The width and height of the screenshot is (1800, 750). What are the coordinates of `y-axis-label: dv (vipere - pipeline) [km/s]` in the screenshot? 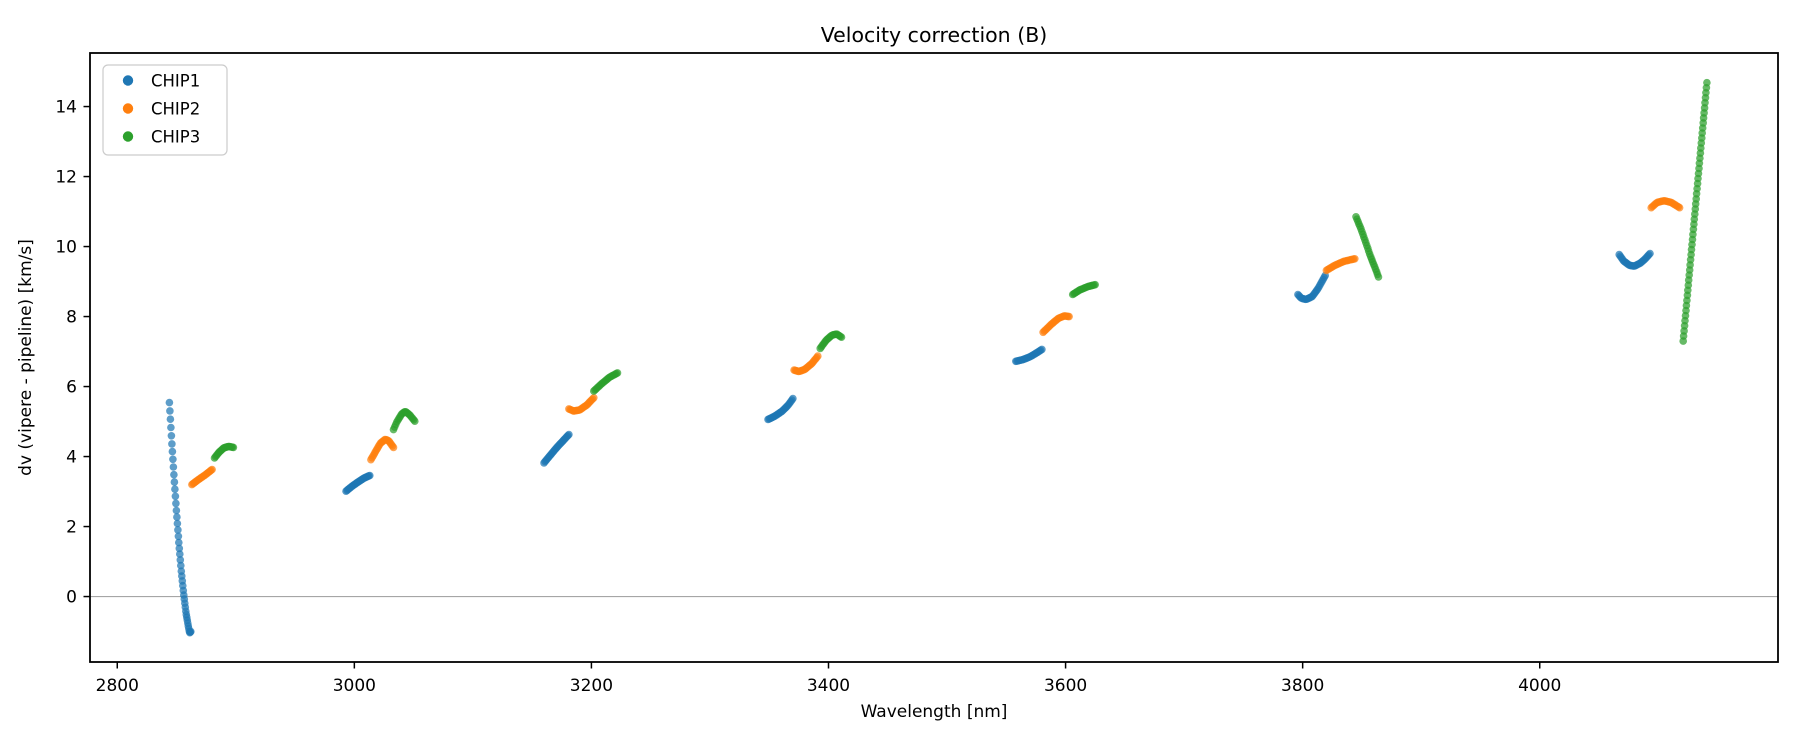 It's located at (26, 357).